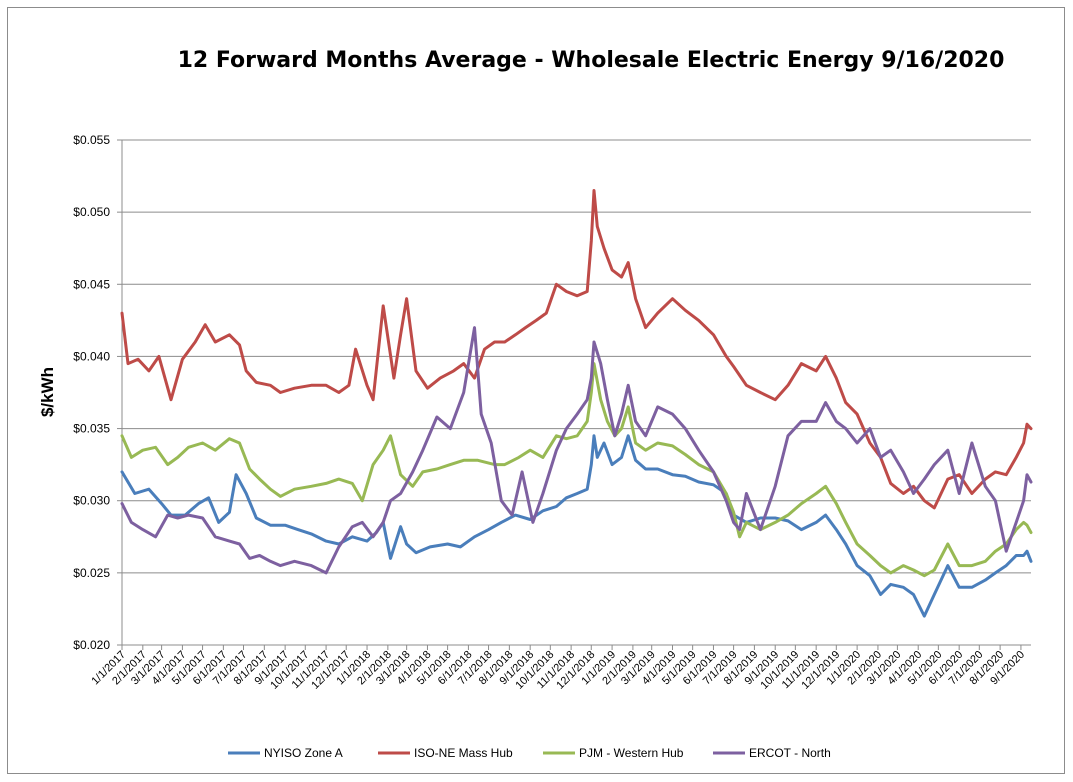  What do you see at coordinates (47, 392) in the screenshot?
I see `y-axis-label: $/kWh` at bounding box center [47, 392].